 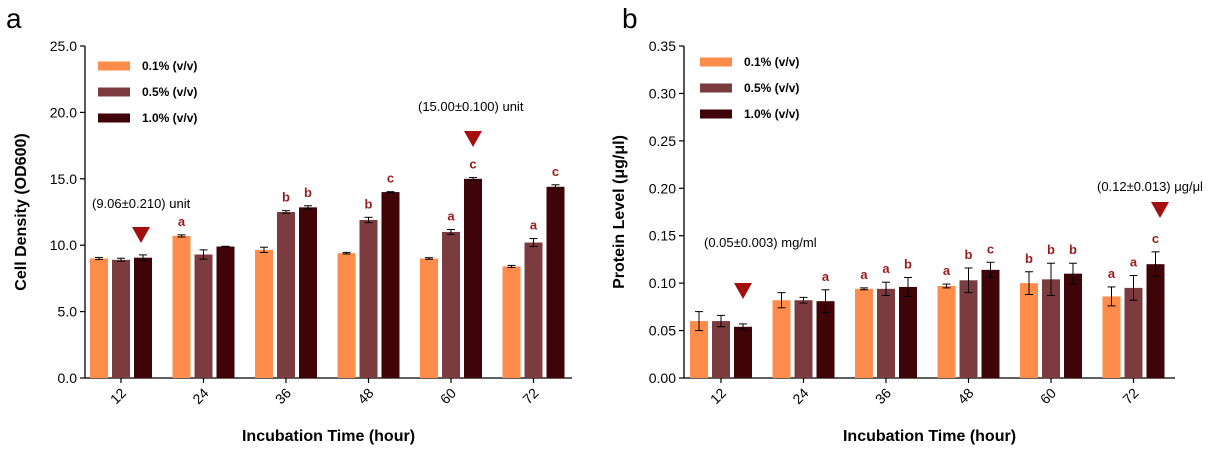 What do you see at coordinates (749, 88) in the screenshot?
I see `legend: 0.1% (v/v) 0.5% (v/v) 1.0% (v/v)` at bounding box center [749, 88].